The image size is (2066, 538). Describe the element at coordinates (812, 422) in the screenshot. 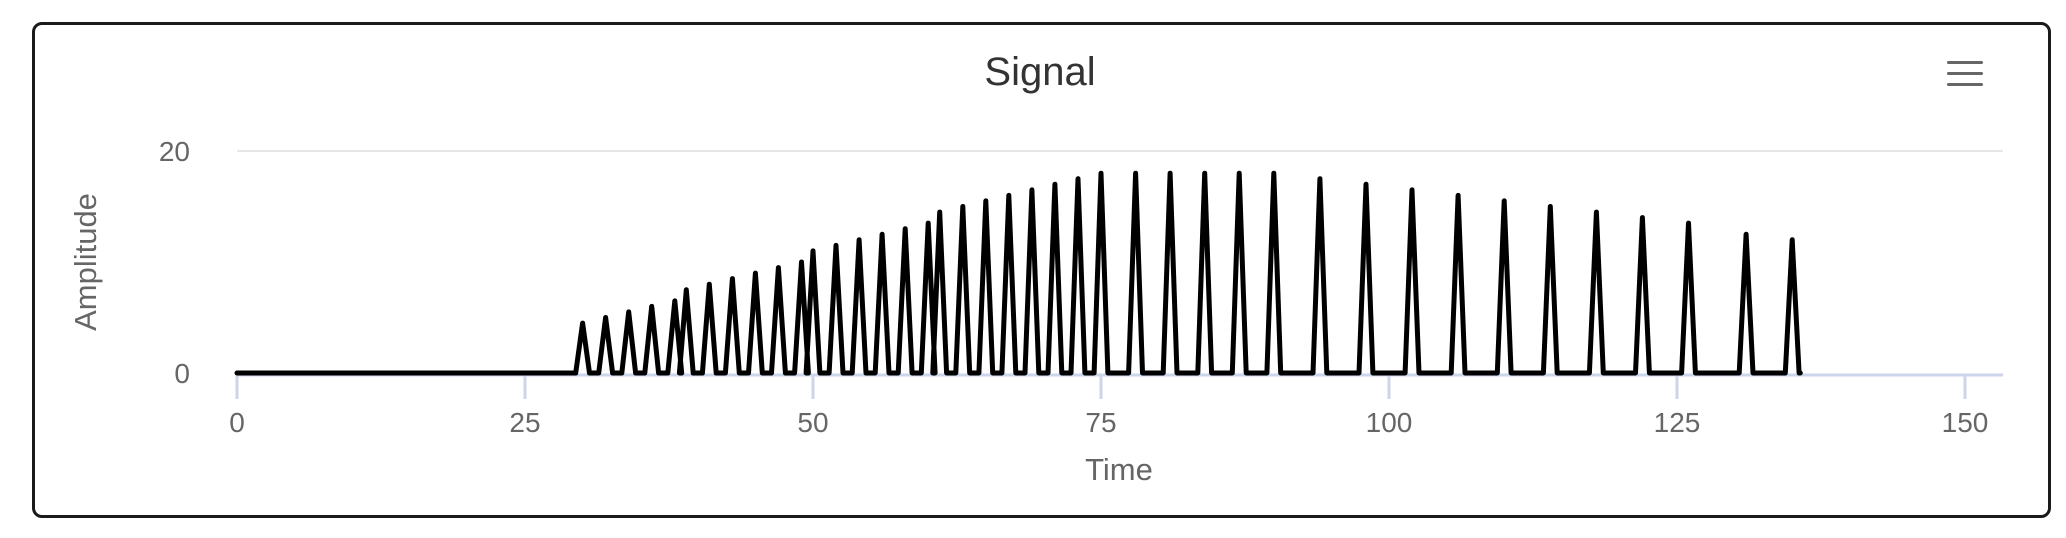

I see `x-tick-label-50: 50` at that location.